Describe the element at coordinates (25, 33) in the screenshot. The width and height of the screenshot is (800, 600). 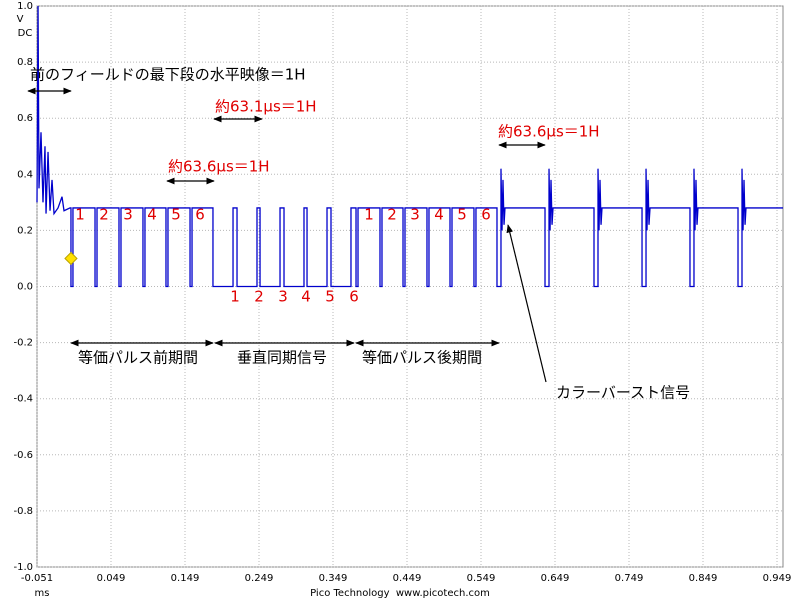
I see `y-unit: DC` at that location.